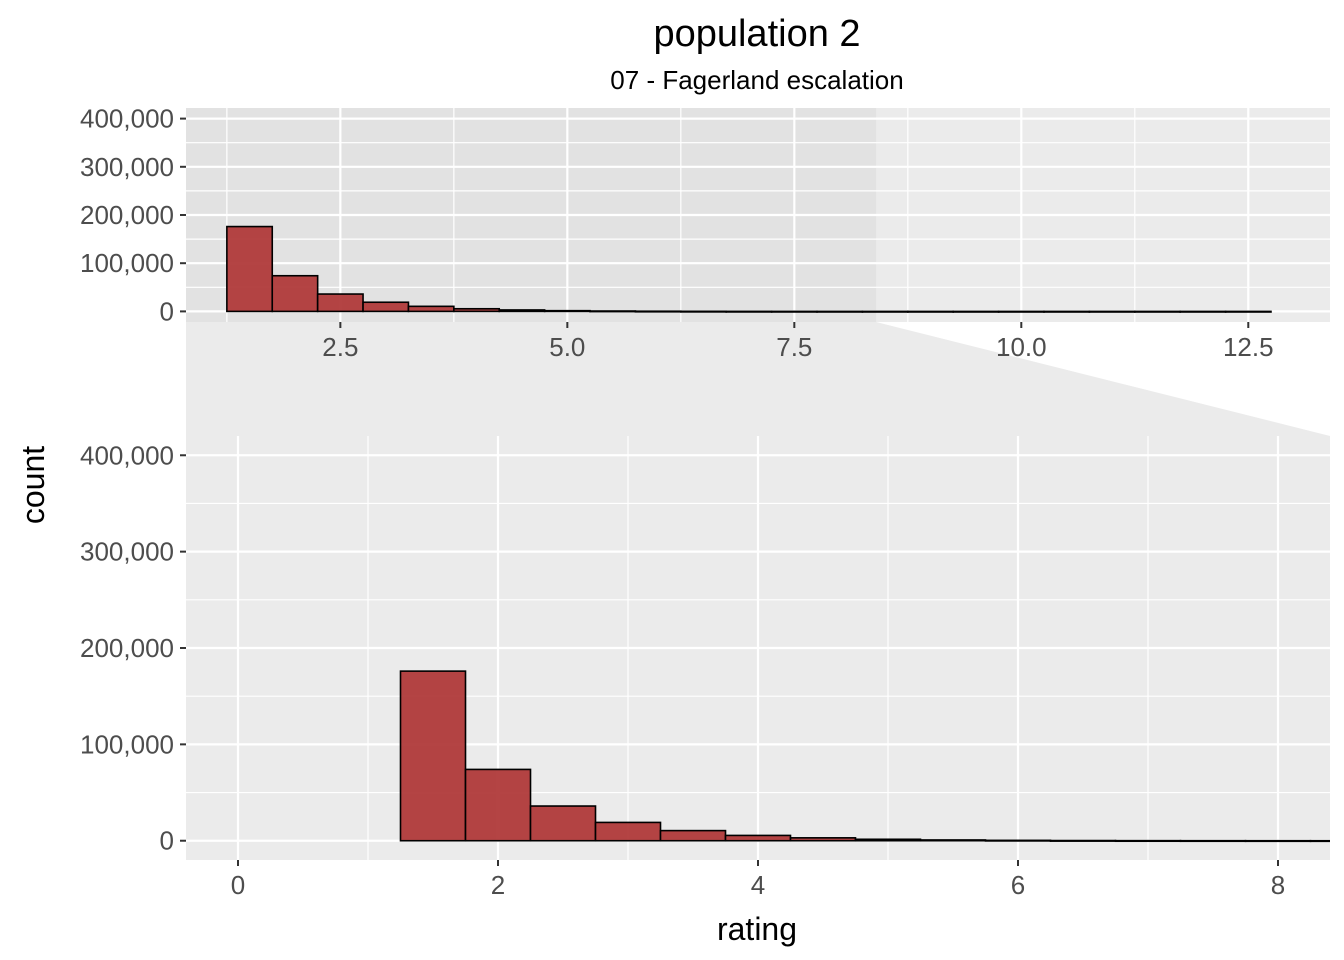 Image resolution: width=1344 pixels, height=960 pixels. Describe the element at coordinates (127, 552) in the screenshot. I see `zoom-y-tick-label: 300,000` at that location.